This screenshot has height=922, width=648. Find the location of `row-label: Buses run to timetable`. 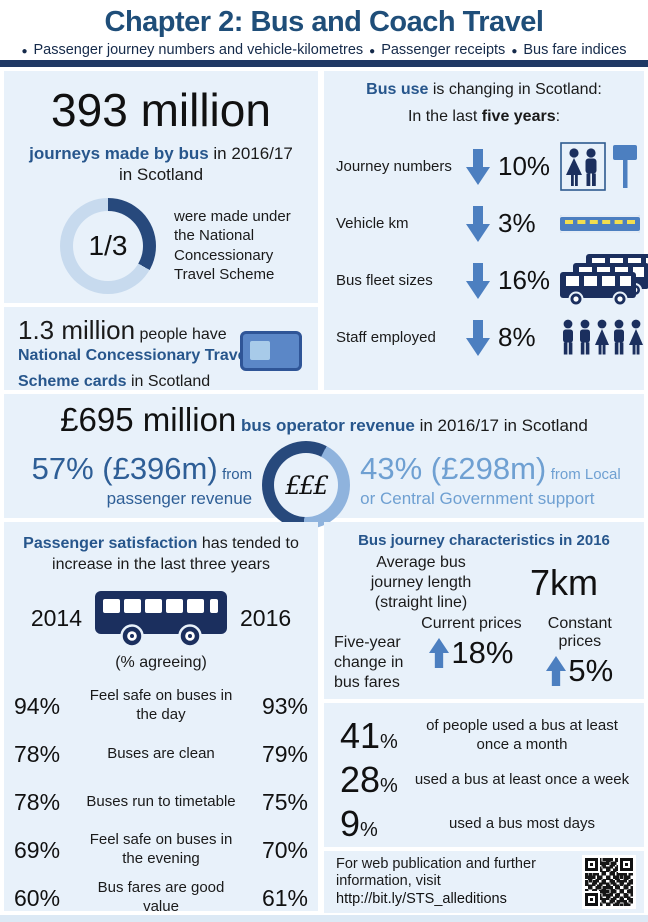

row-label: Buses run to timetable is located at coordinates (161, 801).